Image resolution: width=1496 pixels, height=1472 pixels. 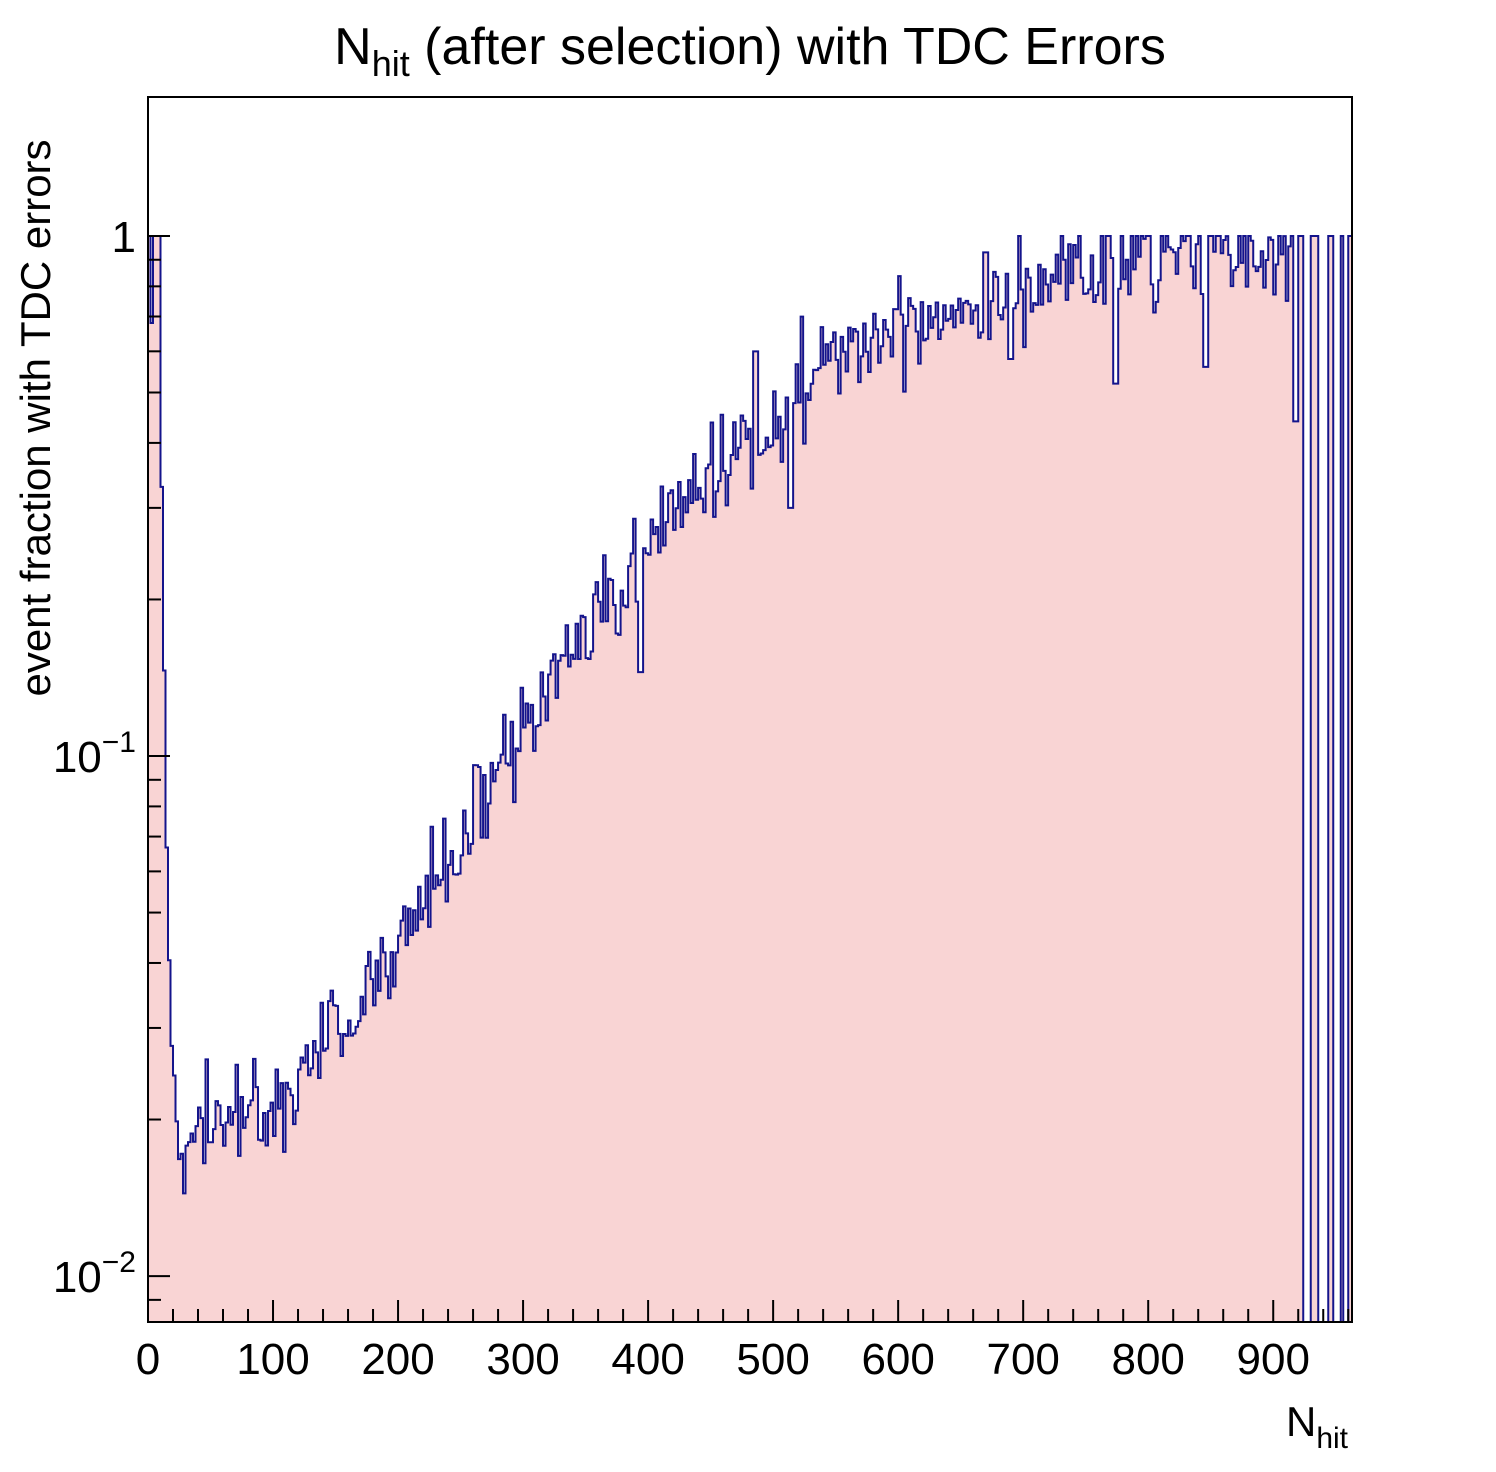 I want to click on chart-title-subscript: hit, so click(x=391, y=63).